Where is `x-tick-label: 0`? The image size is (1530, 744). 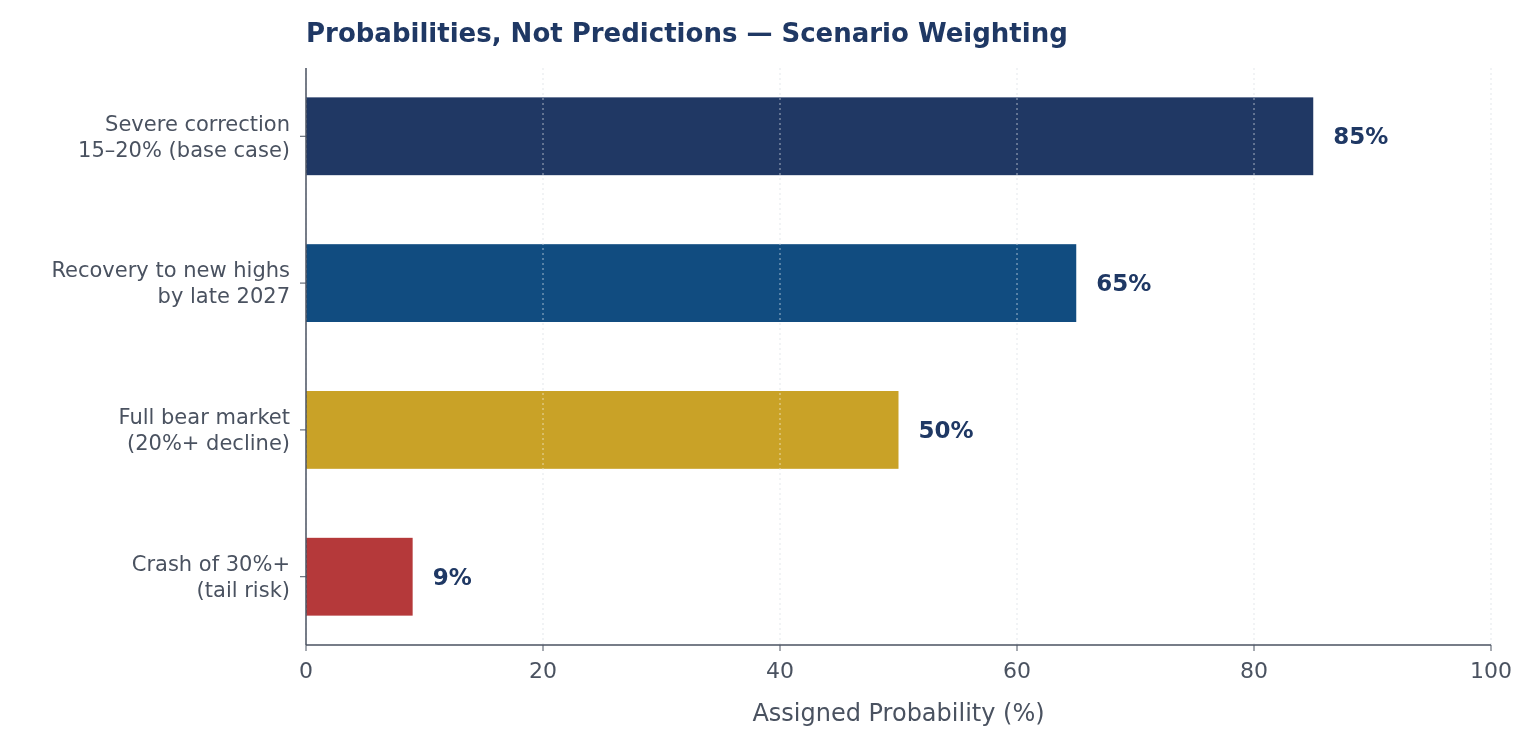
x-tick-label: 0 is located at coordinates (306, 670).